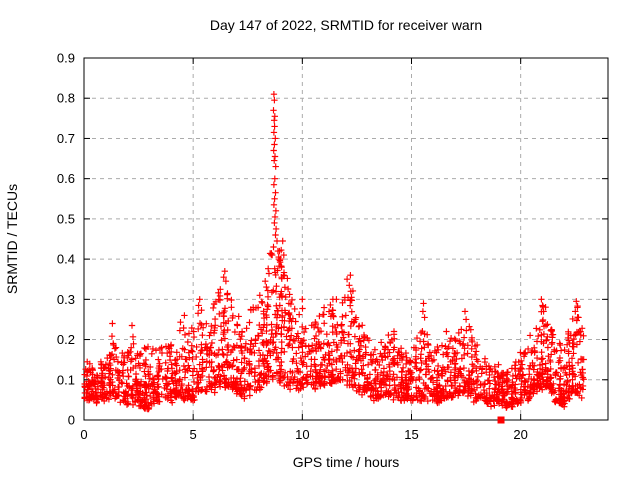 The width and height of the screenshot is (640, 480). Describe the element at coordinates (66, 339) in the screenshot. I see `y-tick-label: 0.2` at that location.